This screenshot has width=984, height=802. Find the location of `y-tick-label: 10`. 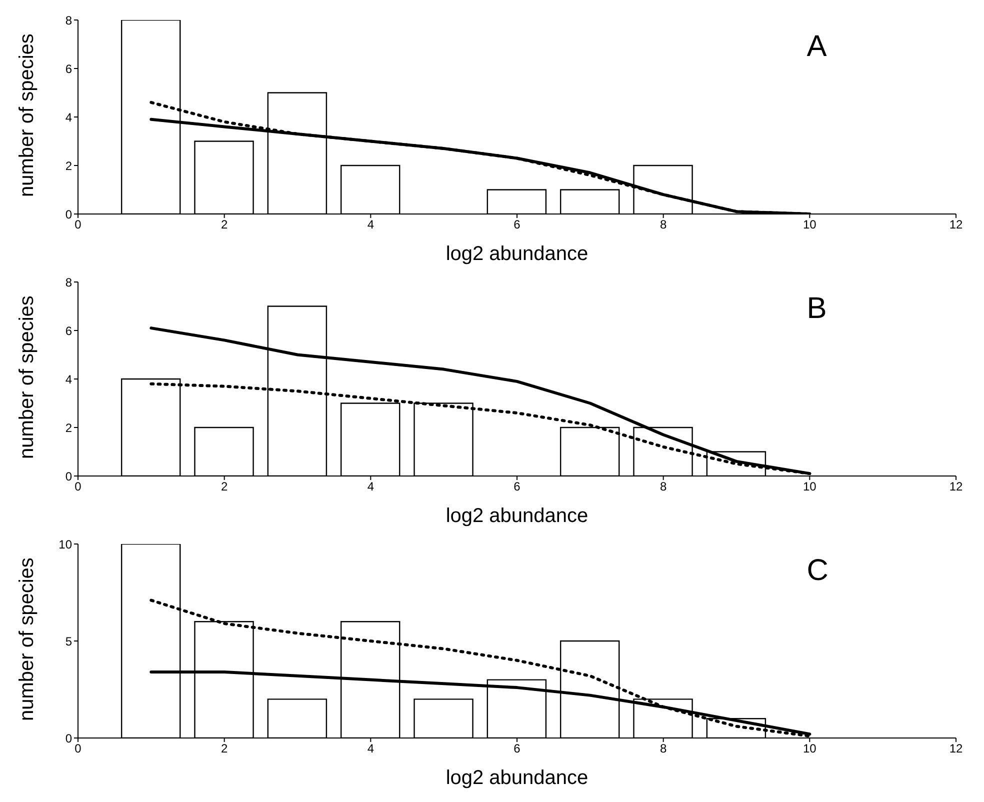

y-tick-label: 10 is located at coordinates (65, 544).